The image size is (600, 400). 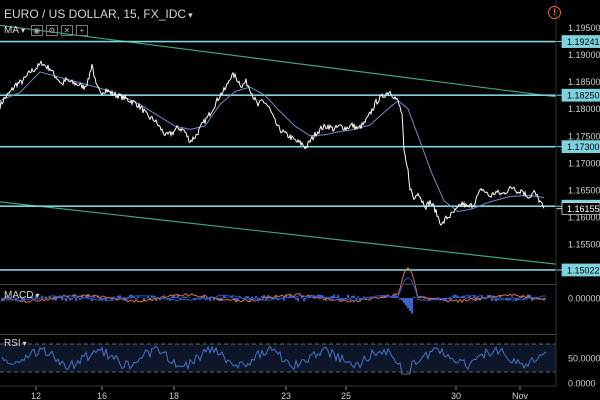 I want to click on rsi-band, so click(x=278, y=358).